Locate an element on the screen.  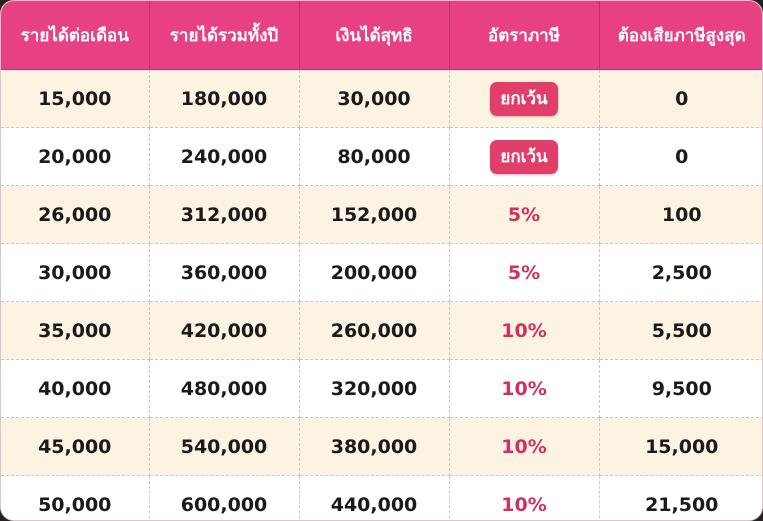
cell-annual-income: 420,000 is located at coordinates (224, 330).